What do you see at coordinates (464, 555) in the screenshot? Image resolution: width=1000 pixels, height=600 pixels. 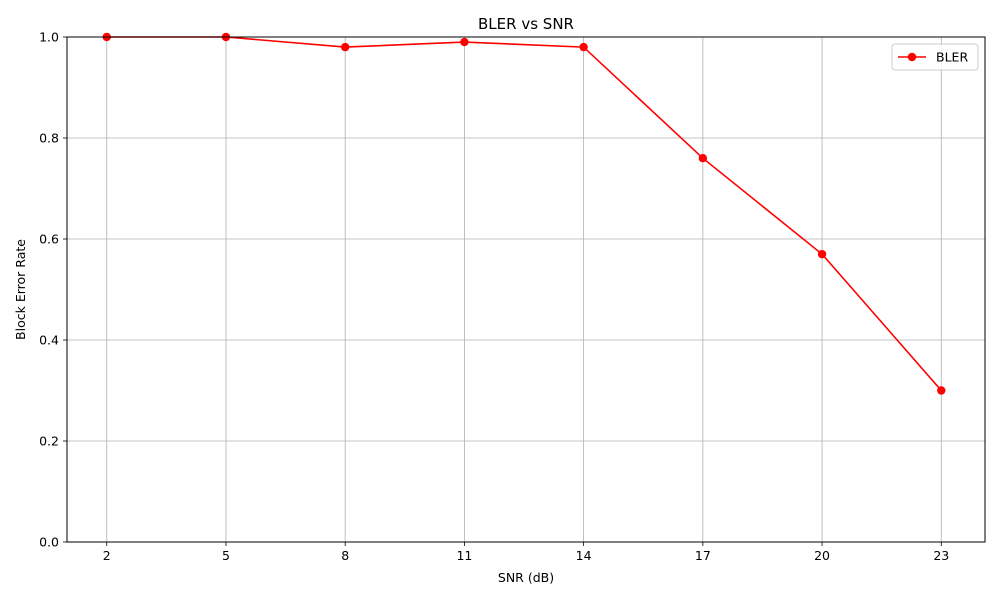 I see `x-tick-label: 11` at bounding box center [464, 555].